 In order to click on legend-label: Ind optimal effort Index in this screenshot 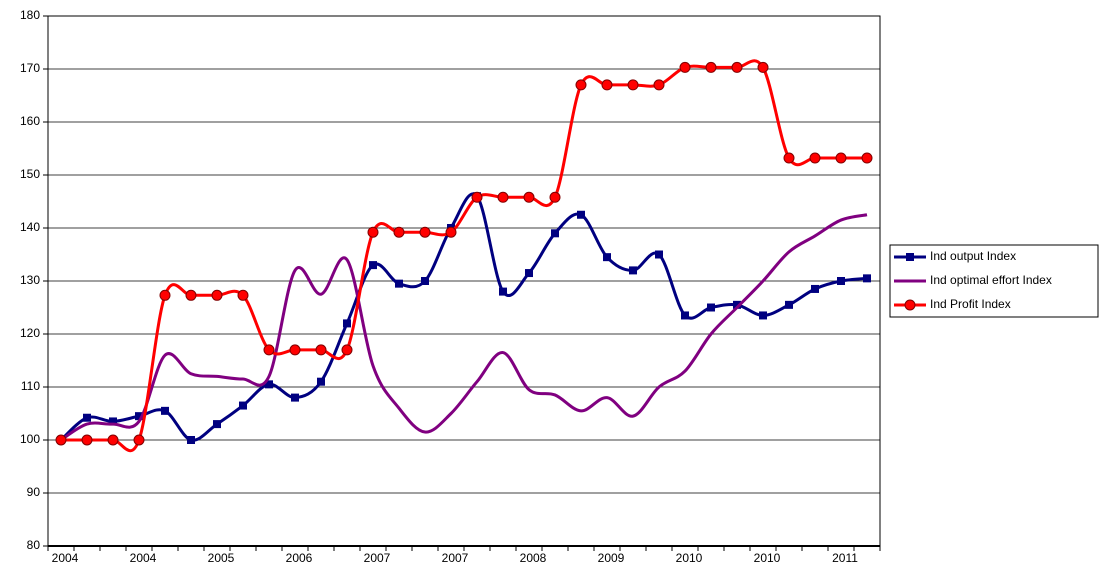, I will do `click(991, 280)`.